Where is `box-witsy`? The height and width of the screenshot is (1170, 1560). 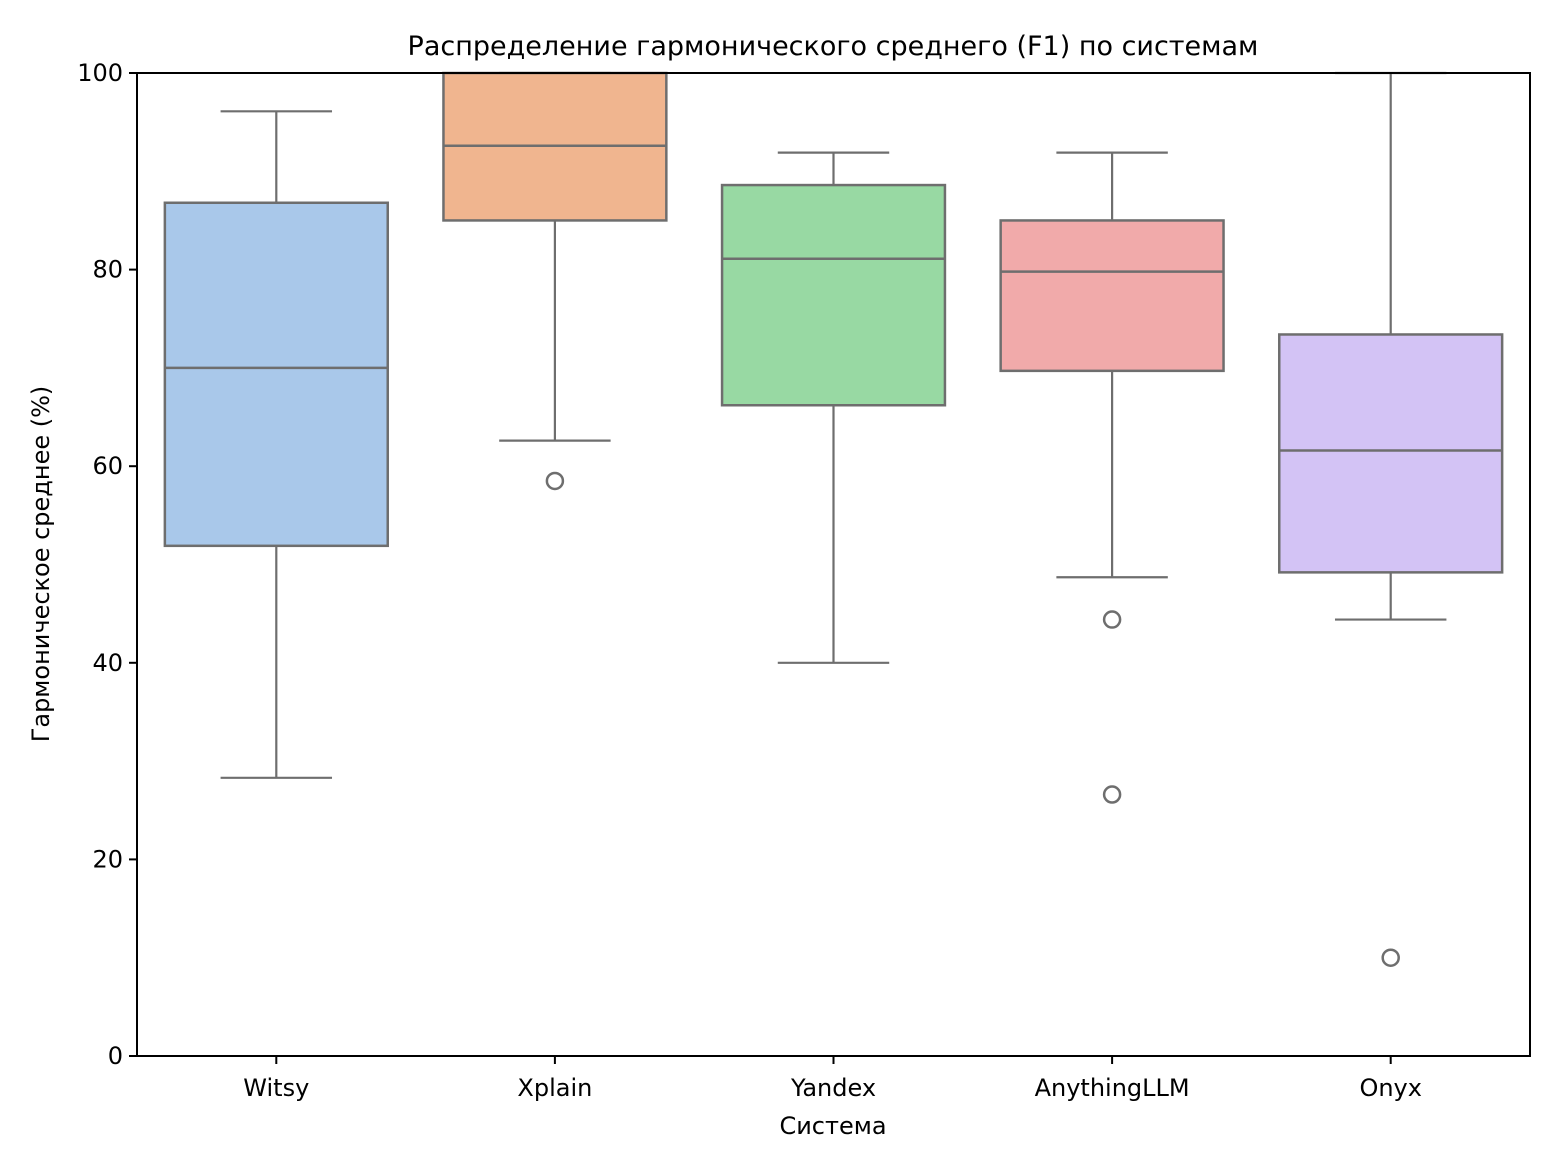 box-witsy is located at coordinates (276, 444).